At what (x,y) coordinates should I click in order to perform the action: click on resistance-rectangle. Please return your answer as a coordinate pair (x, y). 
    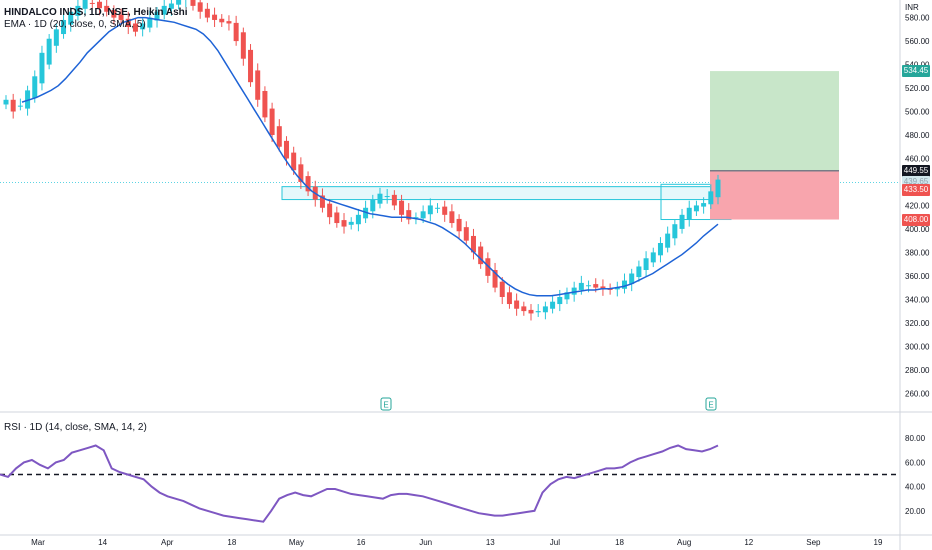
    Looking at the image, I should click on (528, 193).